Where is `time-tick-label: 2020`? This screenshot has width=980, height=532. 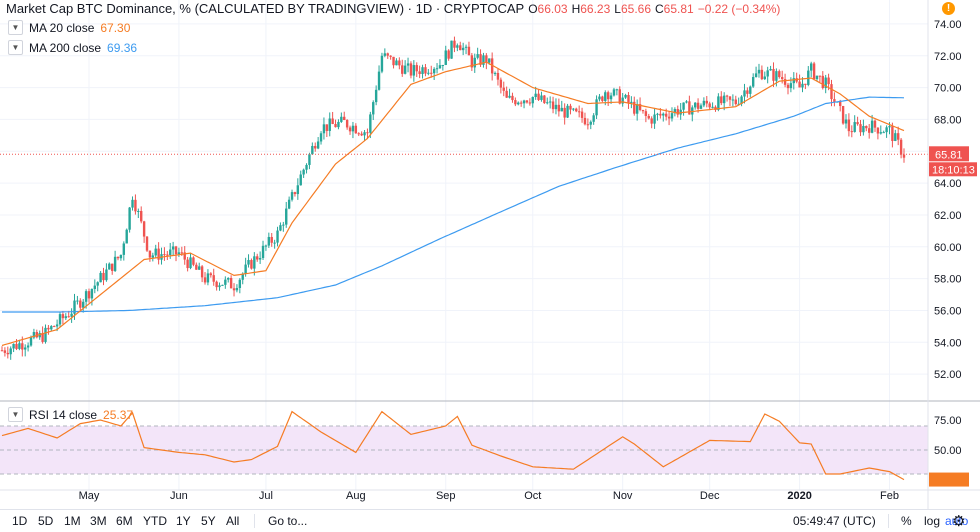 time-tick-label: 2020 is located at coordinates (799, 496).